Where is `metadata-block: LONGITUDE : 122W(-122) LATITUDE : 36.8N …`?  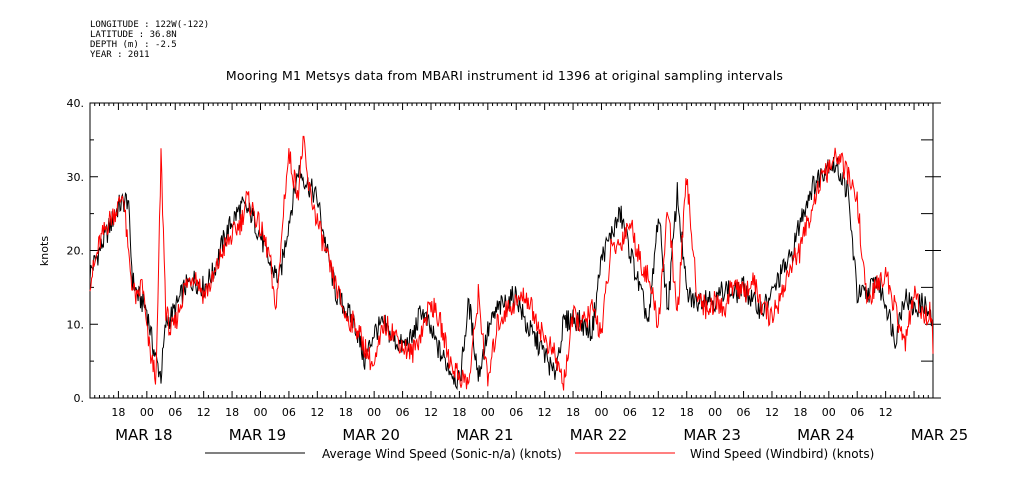
metadata-block: LONGITUDE : 122W(-122) LATITUDE : 36.8N … is located at coordinates (149, 40).